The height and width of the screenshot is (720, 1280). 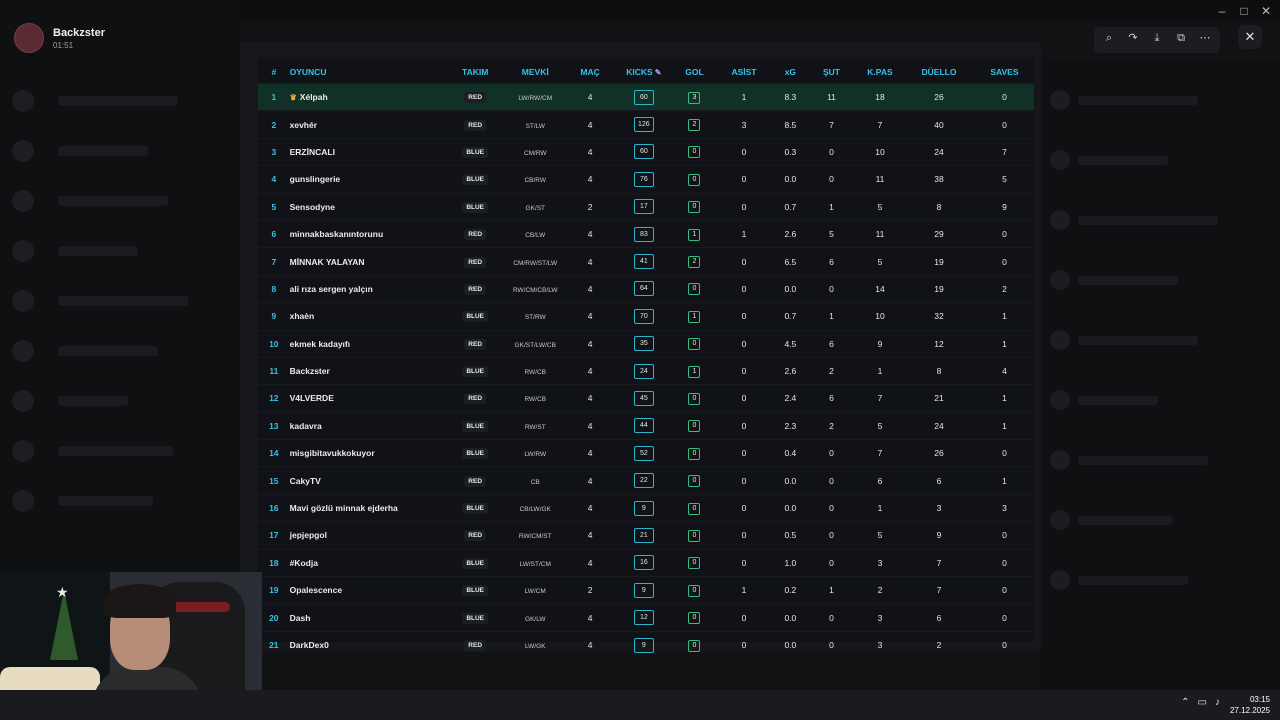 What do you see at coordinates (1185, 702) in the screenshot?
I see `chevron-up-icon: ⌃` at bounding box center [1185, 702].